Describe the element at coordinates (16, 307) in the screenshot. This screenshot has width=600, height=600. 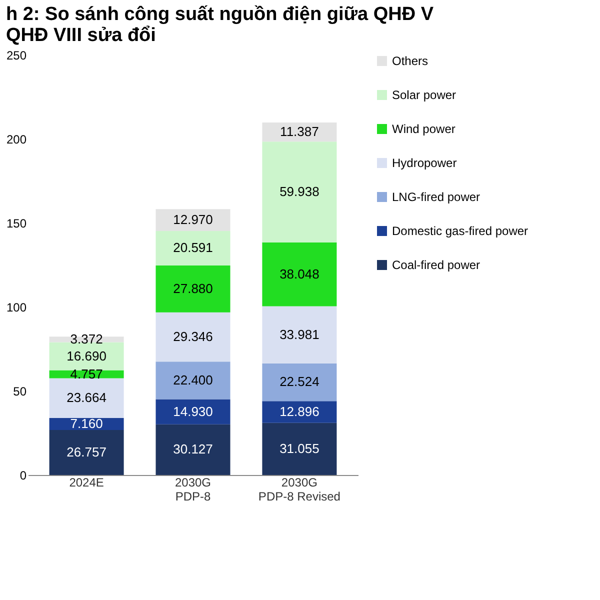
I see `y-tick-label: 100` at that location.